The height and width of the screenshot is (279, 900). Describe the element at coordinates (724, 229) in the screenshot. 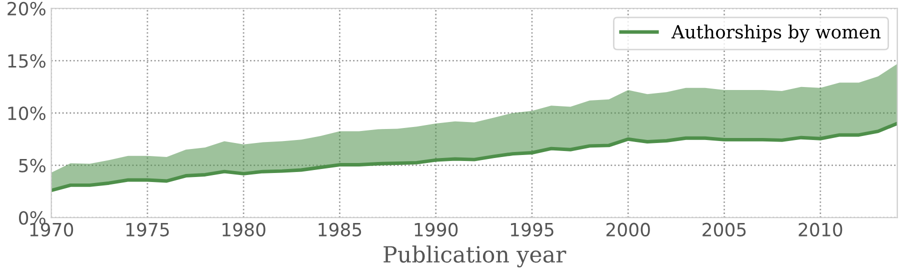

I see `x-tick-label: 2005` at that location.